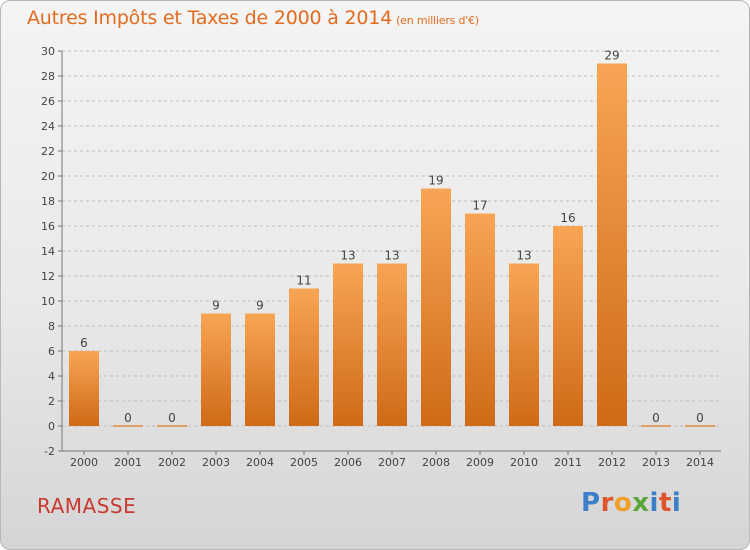 The height and width of the screenshot is (550, 750). I want to click on value-label-2011: 16, so click(567, 218).